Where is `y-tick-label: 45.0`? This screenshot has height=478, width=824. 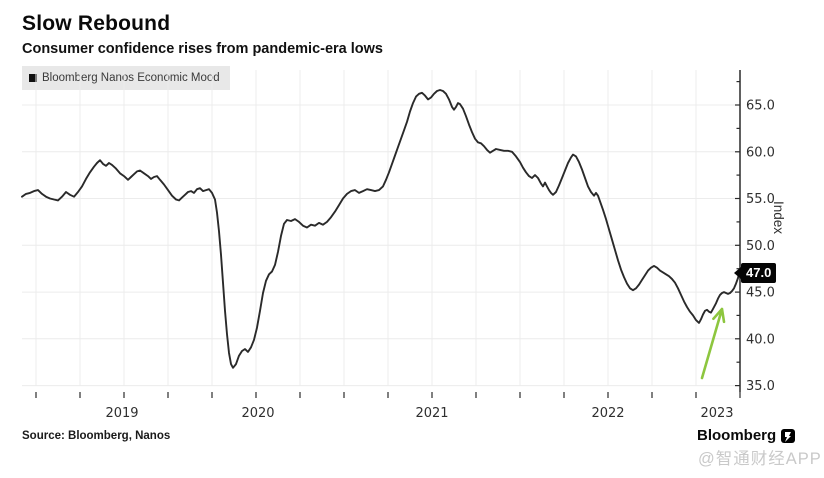 y-tick-label: 45.0 is located at coordinates (760, 293).